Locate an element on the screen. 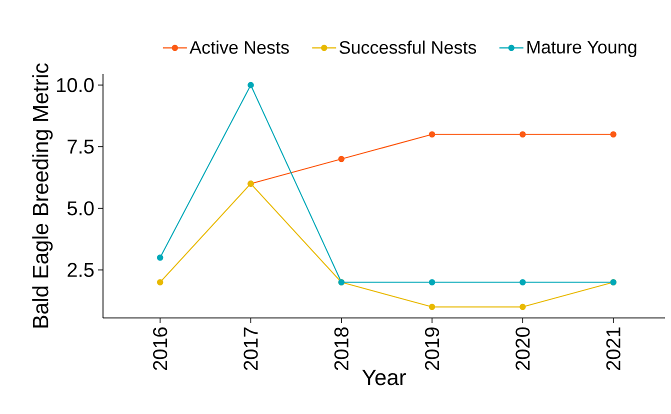 The height and width of the screenshot is (414, 671). x-tick-label: 2018 is located at coordinates (341, 348).